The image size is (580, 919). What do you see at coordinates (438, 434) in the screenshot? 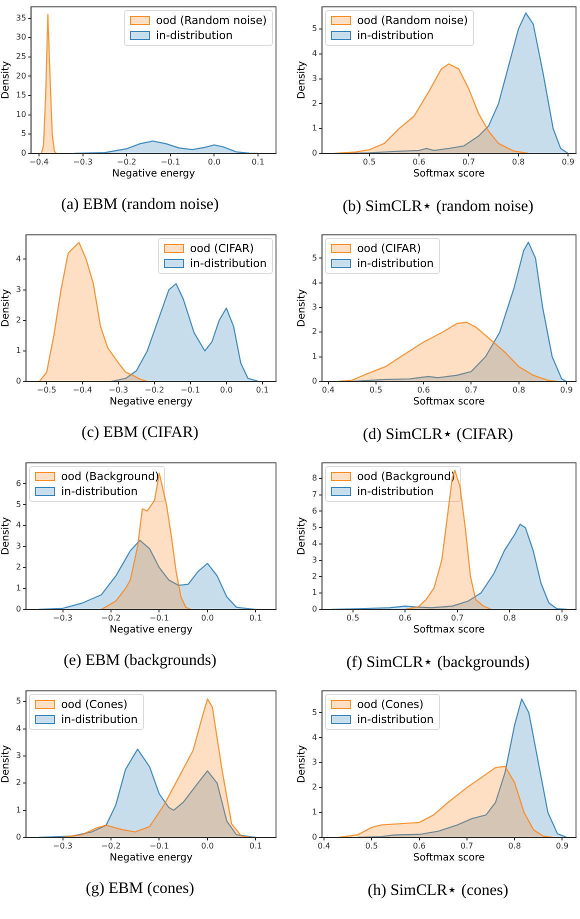
I see `text: (d) SimCLR⋆ (CIFAR)` at bounding box center [438, 434].